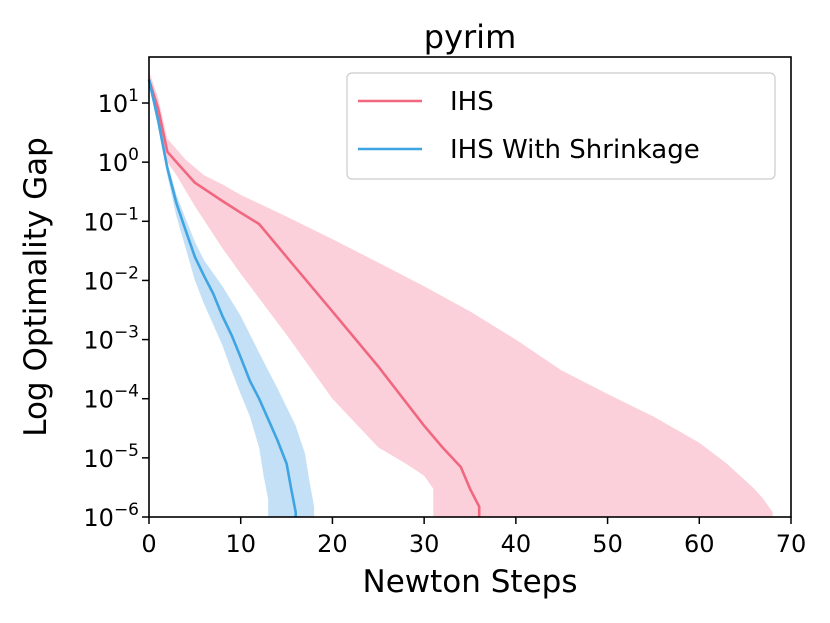  What do you see at coordinates (473, 537) in the screenshot?
I see `x-axis-ticks: 0 10 20 30 40 50 60 70` at bounding box center [473, 537].